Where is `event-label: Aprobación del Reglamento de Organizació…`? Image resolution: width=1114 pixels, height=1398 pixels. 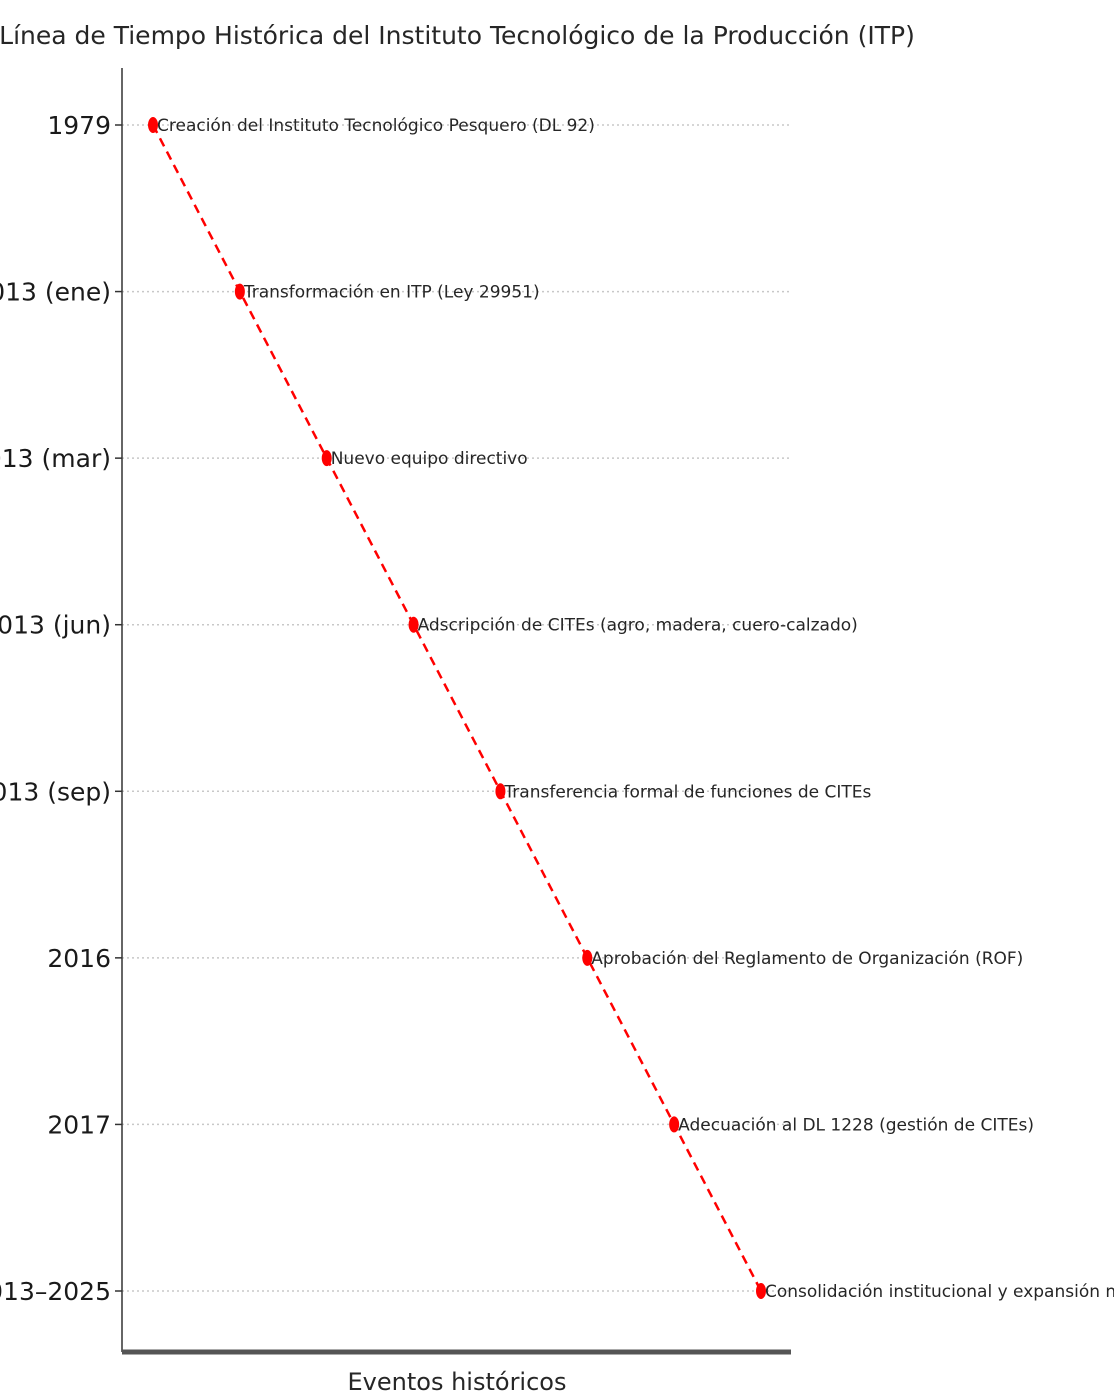
event-label: Aprobación del Reglamento de Organizació… is located at coordinates (807, 959).